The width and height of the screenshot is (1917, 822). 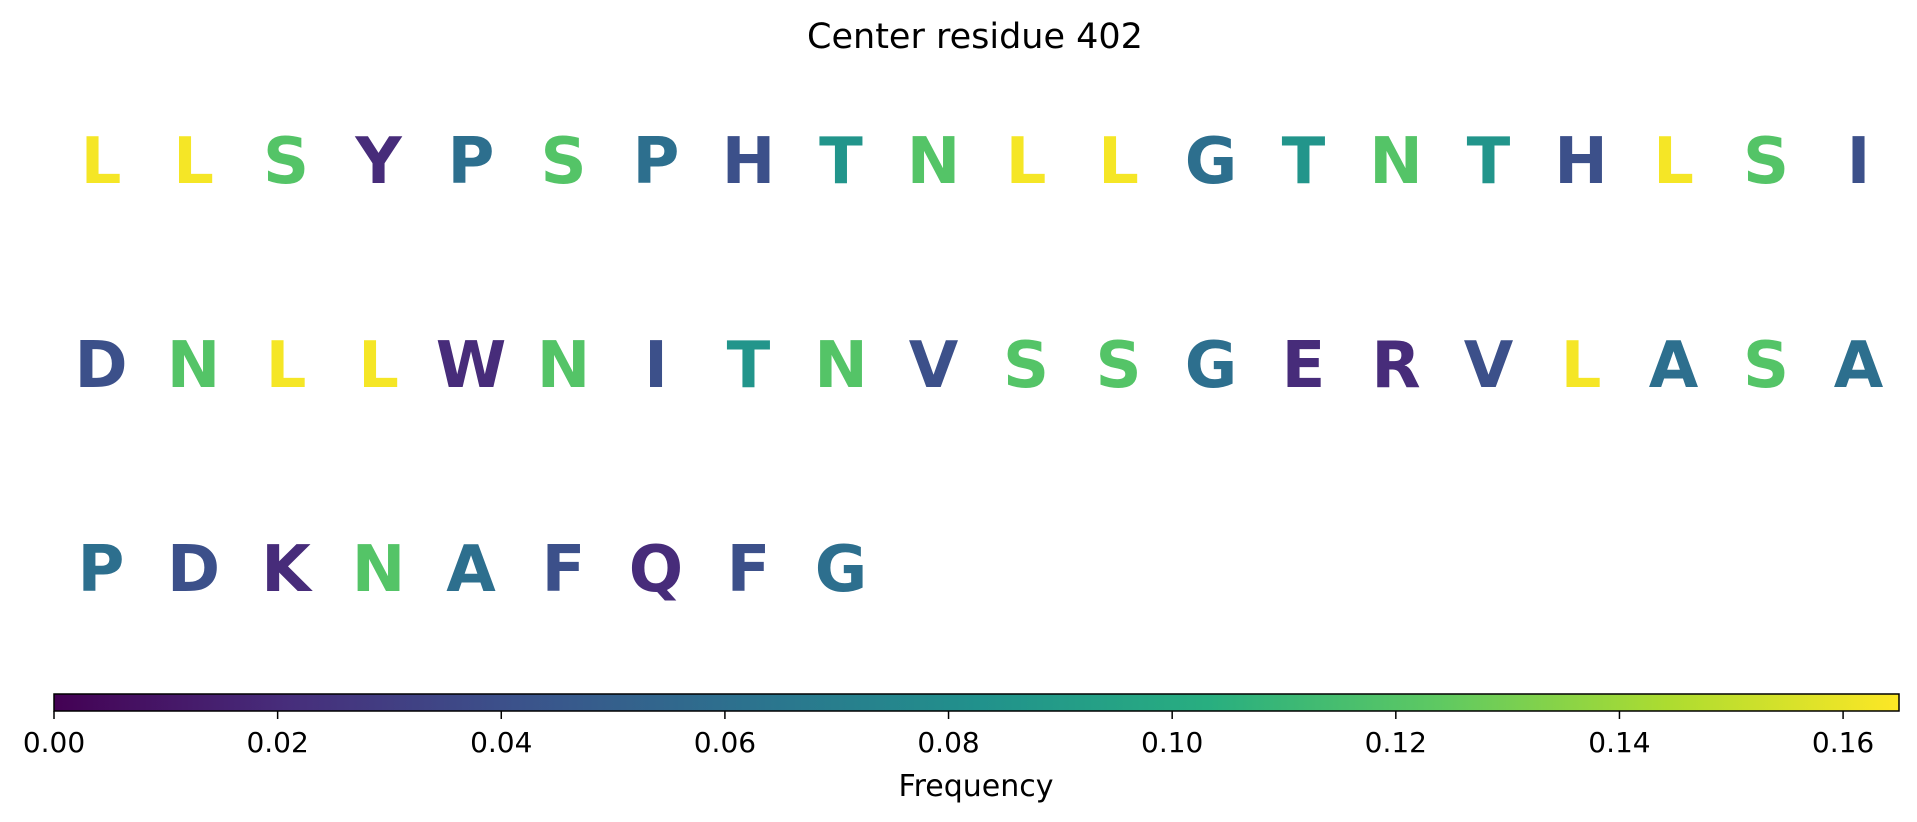 What do you see at coordinates (975, 37) in the screenshot?
I see `chart-title: Center residue 402` at bounding box center [975, 37].